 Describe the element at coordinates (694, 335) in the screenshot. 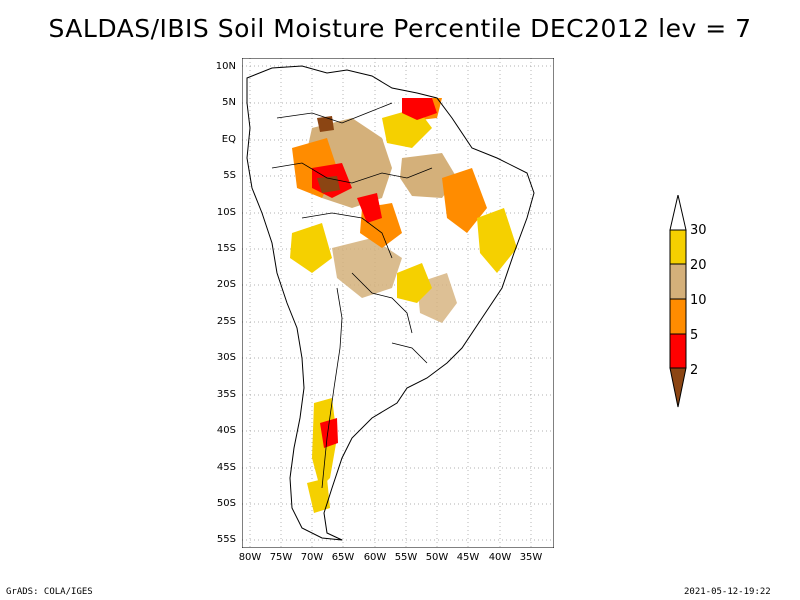

I see `colorbar-label: 5` at that location.